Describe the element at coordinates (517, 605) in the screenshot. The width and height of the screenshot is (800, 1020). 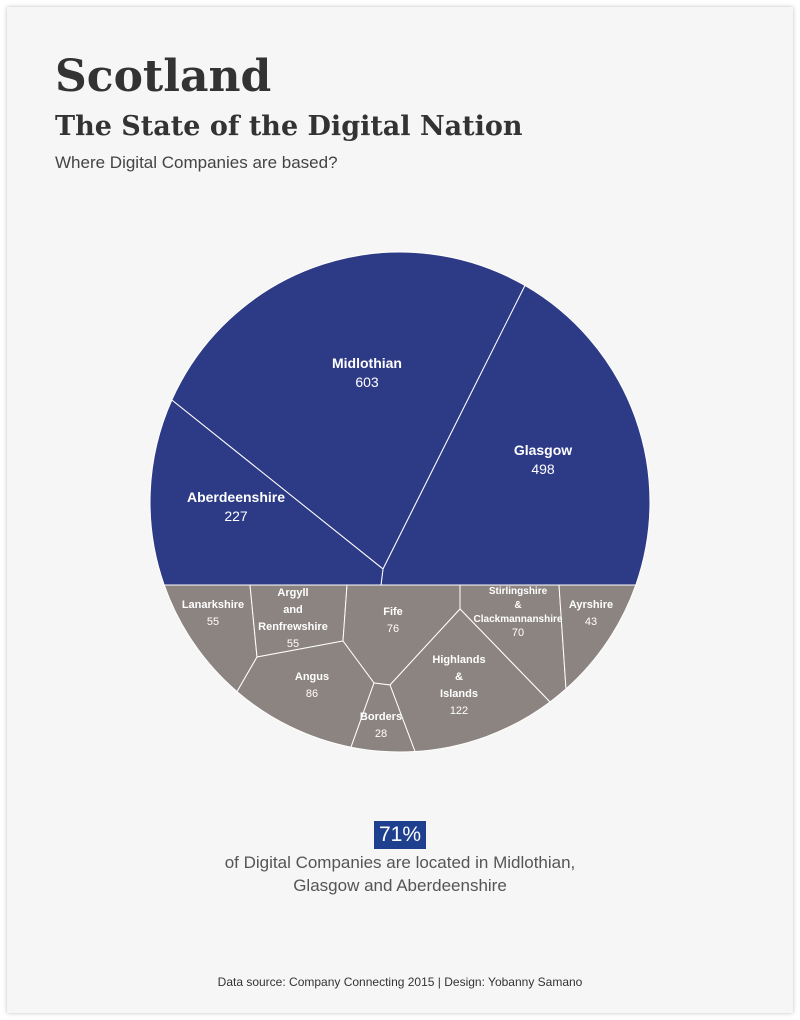
I see `label-stirlingshire-and-clackmannanshire-line-2: &` at that location.